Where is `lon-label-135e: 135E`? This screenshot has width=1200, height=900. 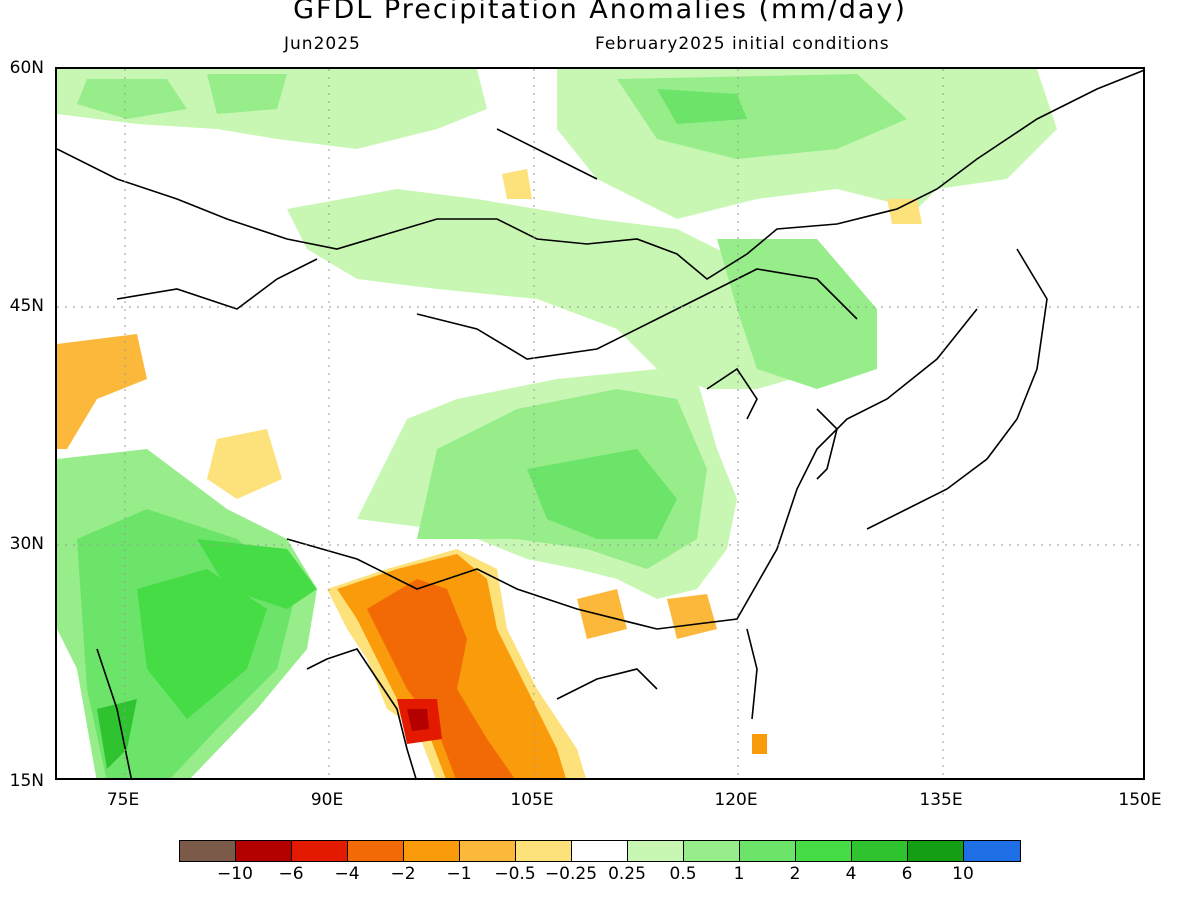 lon-label-135e: 135E is located at coordinates (941, 800).